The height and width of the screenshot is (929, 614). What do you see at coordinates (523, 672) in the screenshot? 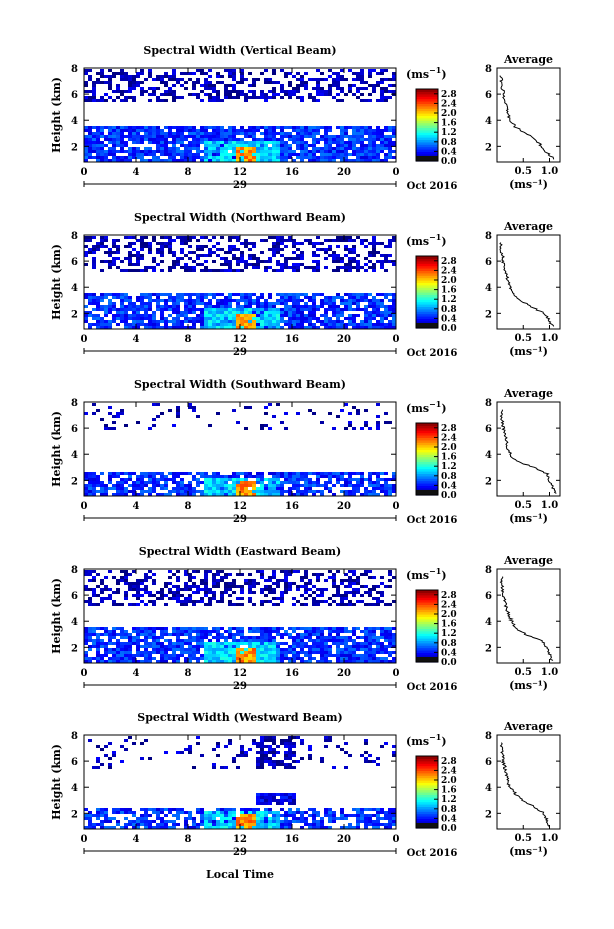
I see `avg-x-tick-label: 0.5` at bounding box center [523, 672].